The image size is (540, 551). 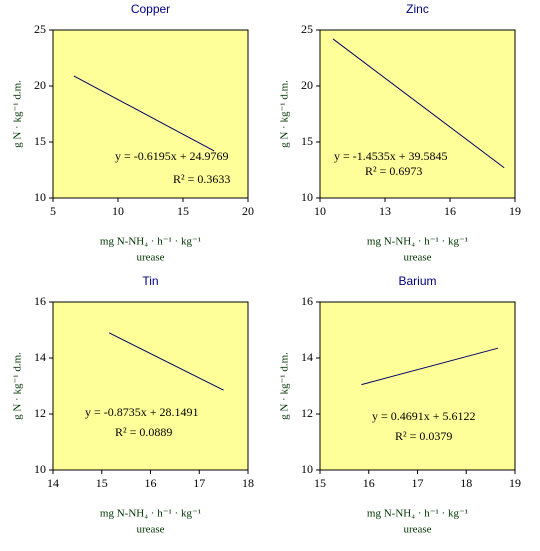 What do you see at coordinates (143, 432) in the screenshot?
I see `annotation: R² = 0.0889` at bounding box center [143, 432].